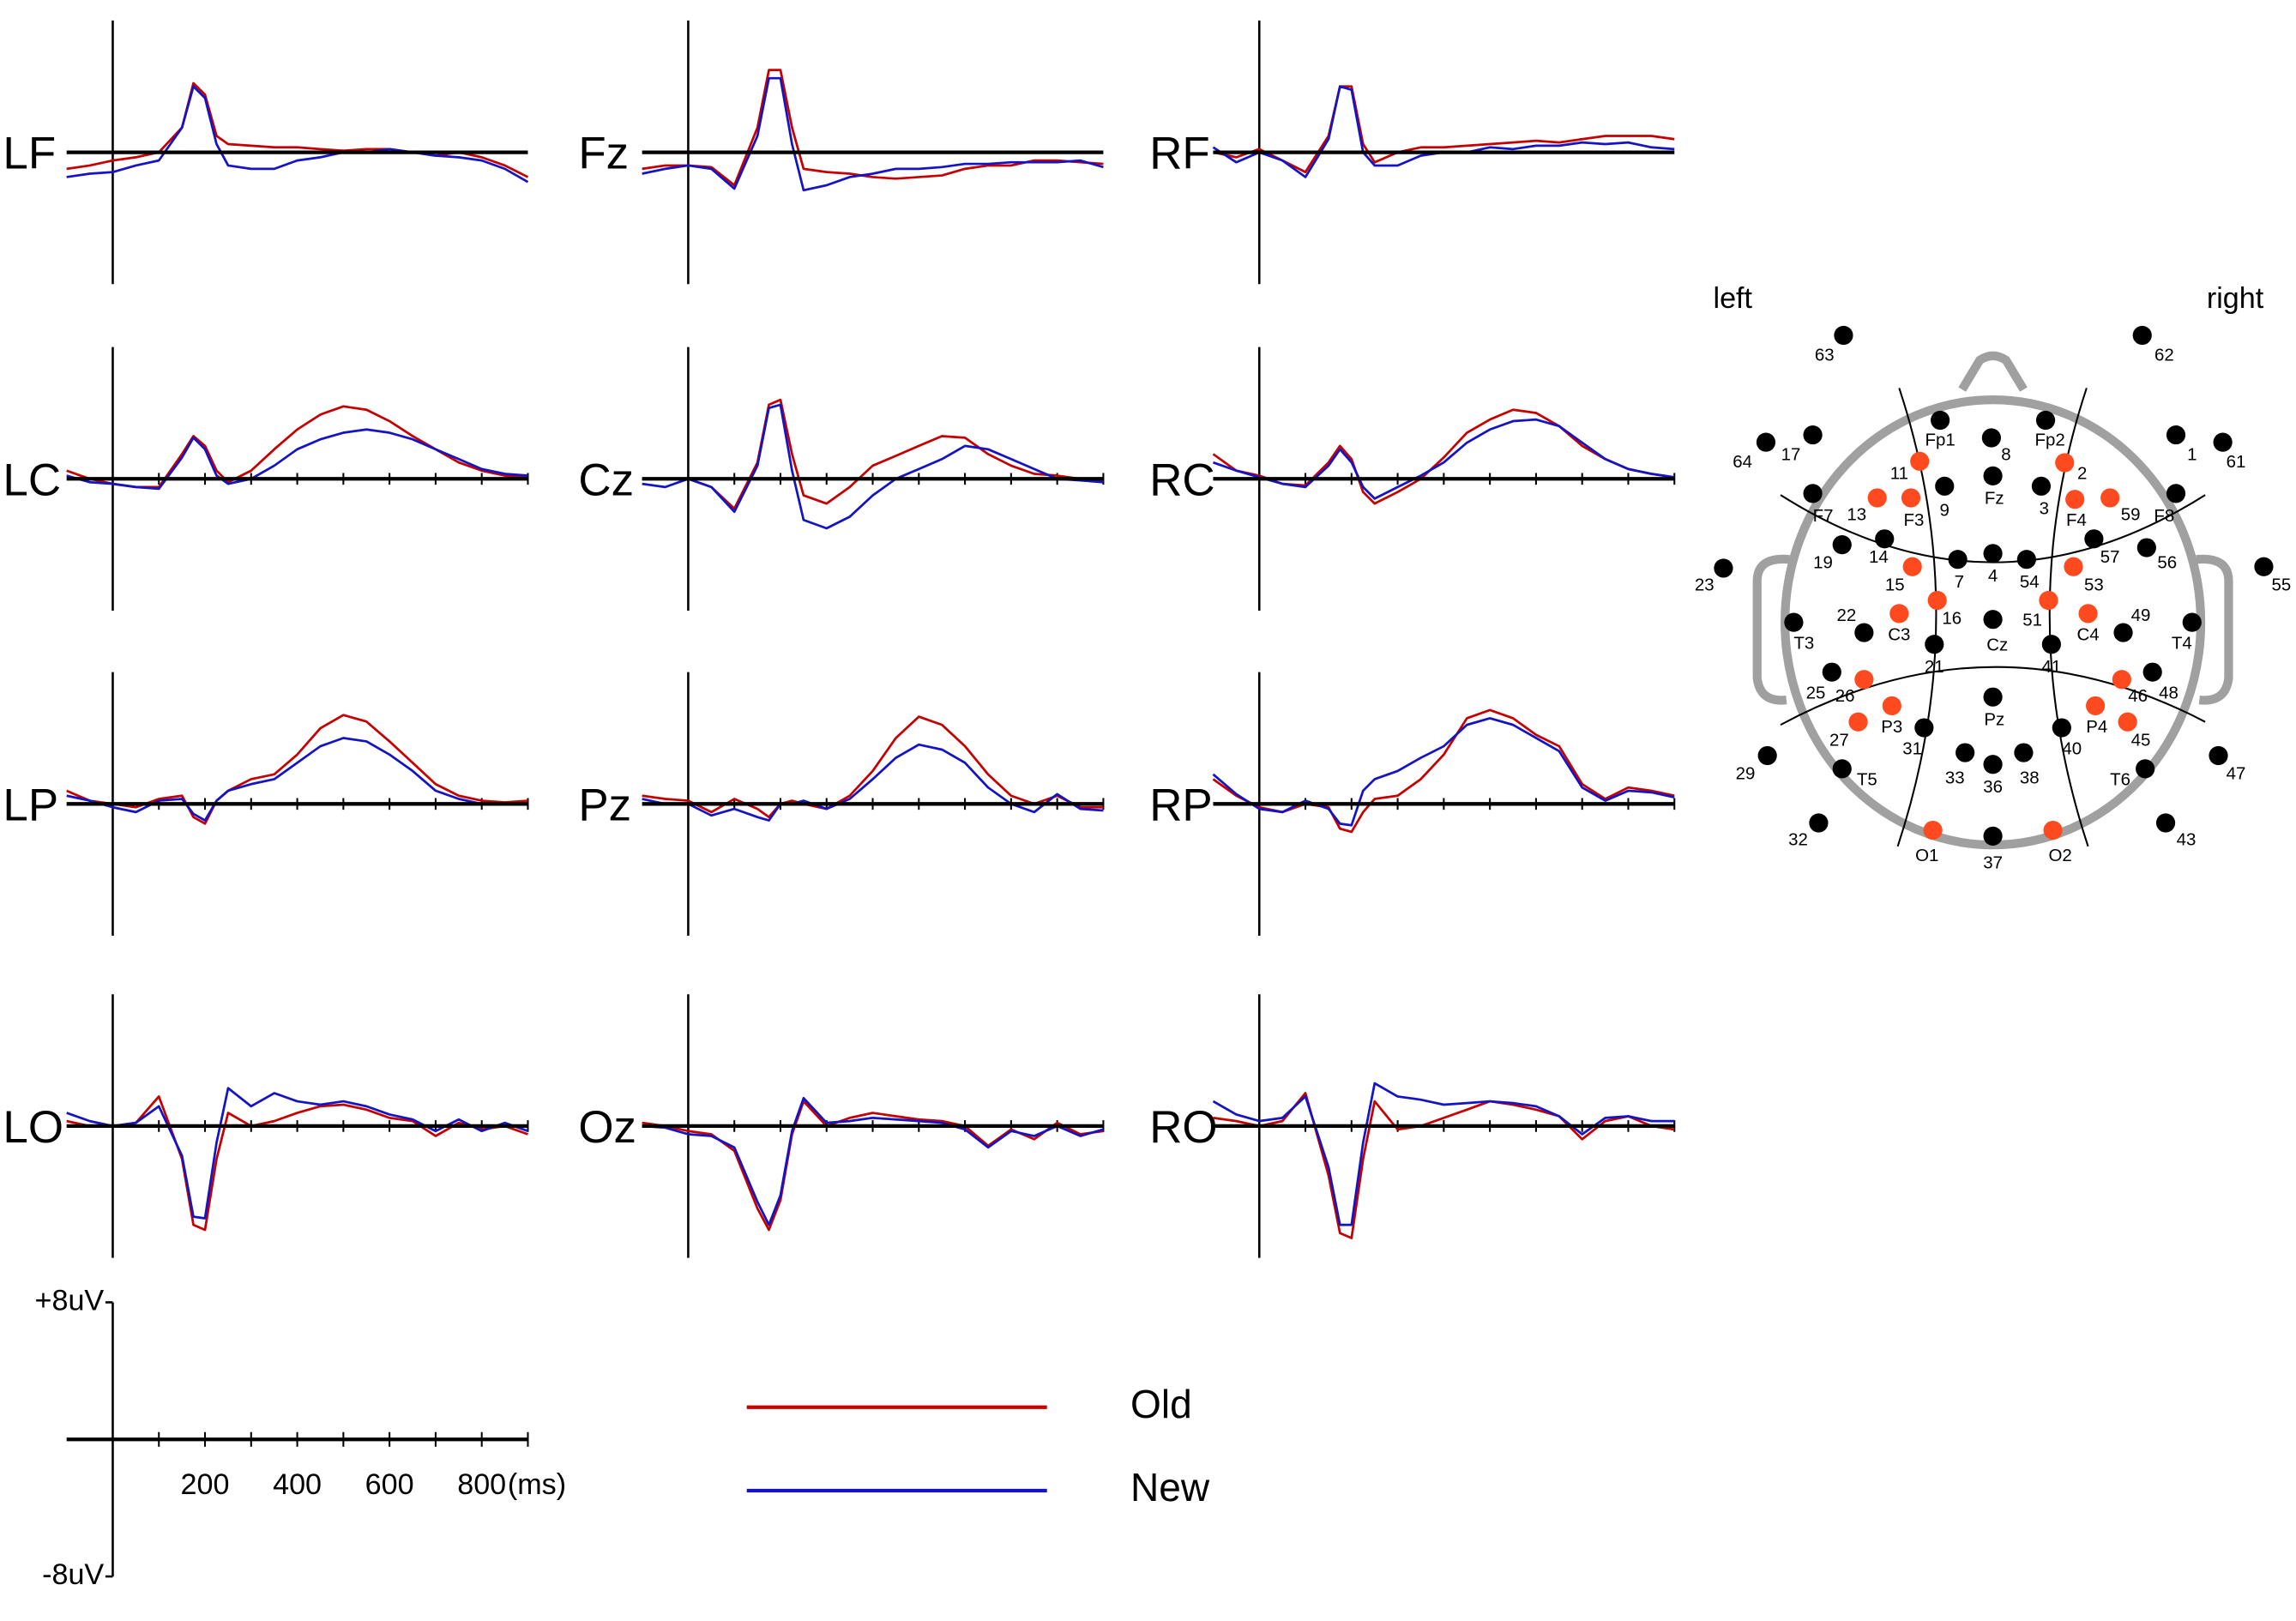 The width and height of the screenshot is (2296, 1621). What do you see at coordinates (2096, 727) in the screenshot?
I see `electrode-label: P4` at bounding box center [2096, 727].